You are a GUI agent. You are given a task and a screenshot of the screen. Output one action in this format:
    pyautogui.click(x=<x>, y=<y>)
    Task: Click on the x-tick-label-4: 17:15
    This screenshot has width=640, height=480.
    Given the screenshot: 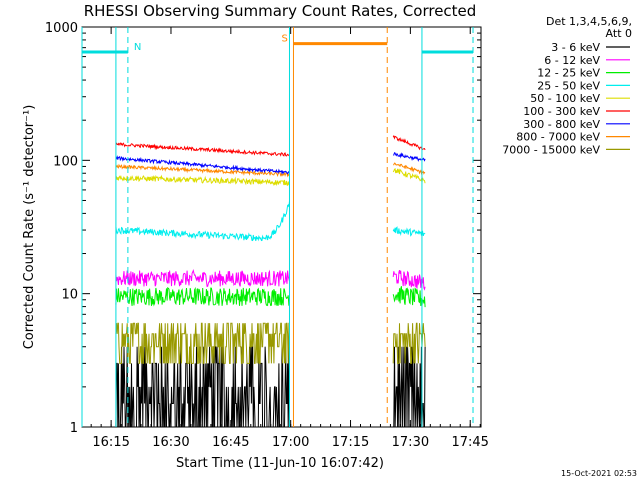 What is the action you would take?
    pyautogui.click(x=350, y=442)
    